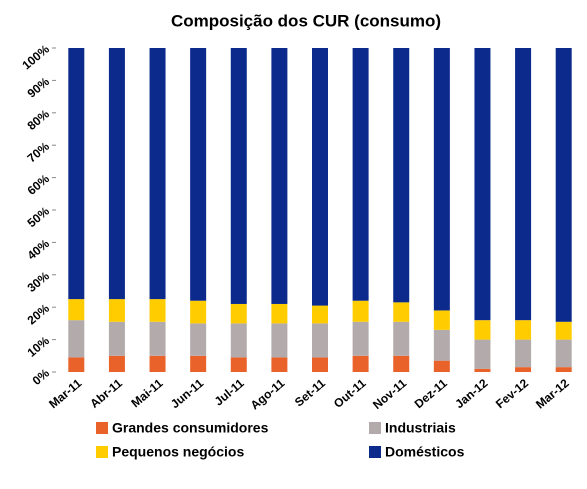 Image resolution: width=587 pixels, height=489 pixels. I want to click on x-tick-label: Jun-11, so click(187, 393).